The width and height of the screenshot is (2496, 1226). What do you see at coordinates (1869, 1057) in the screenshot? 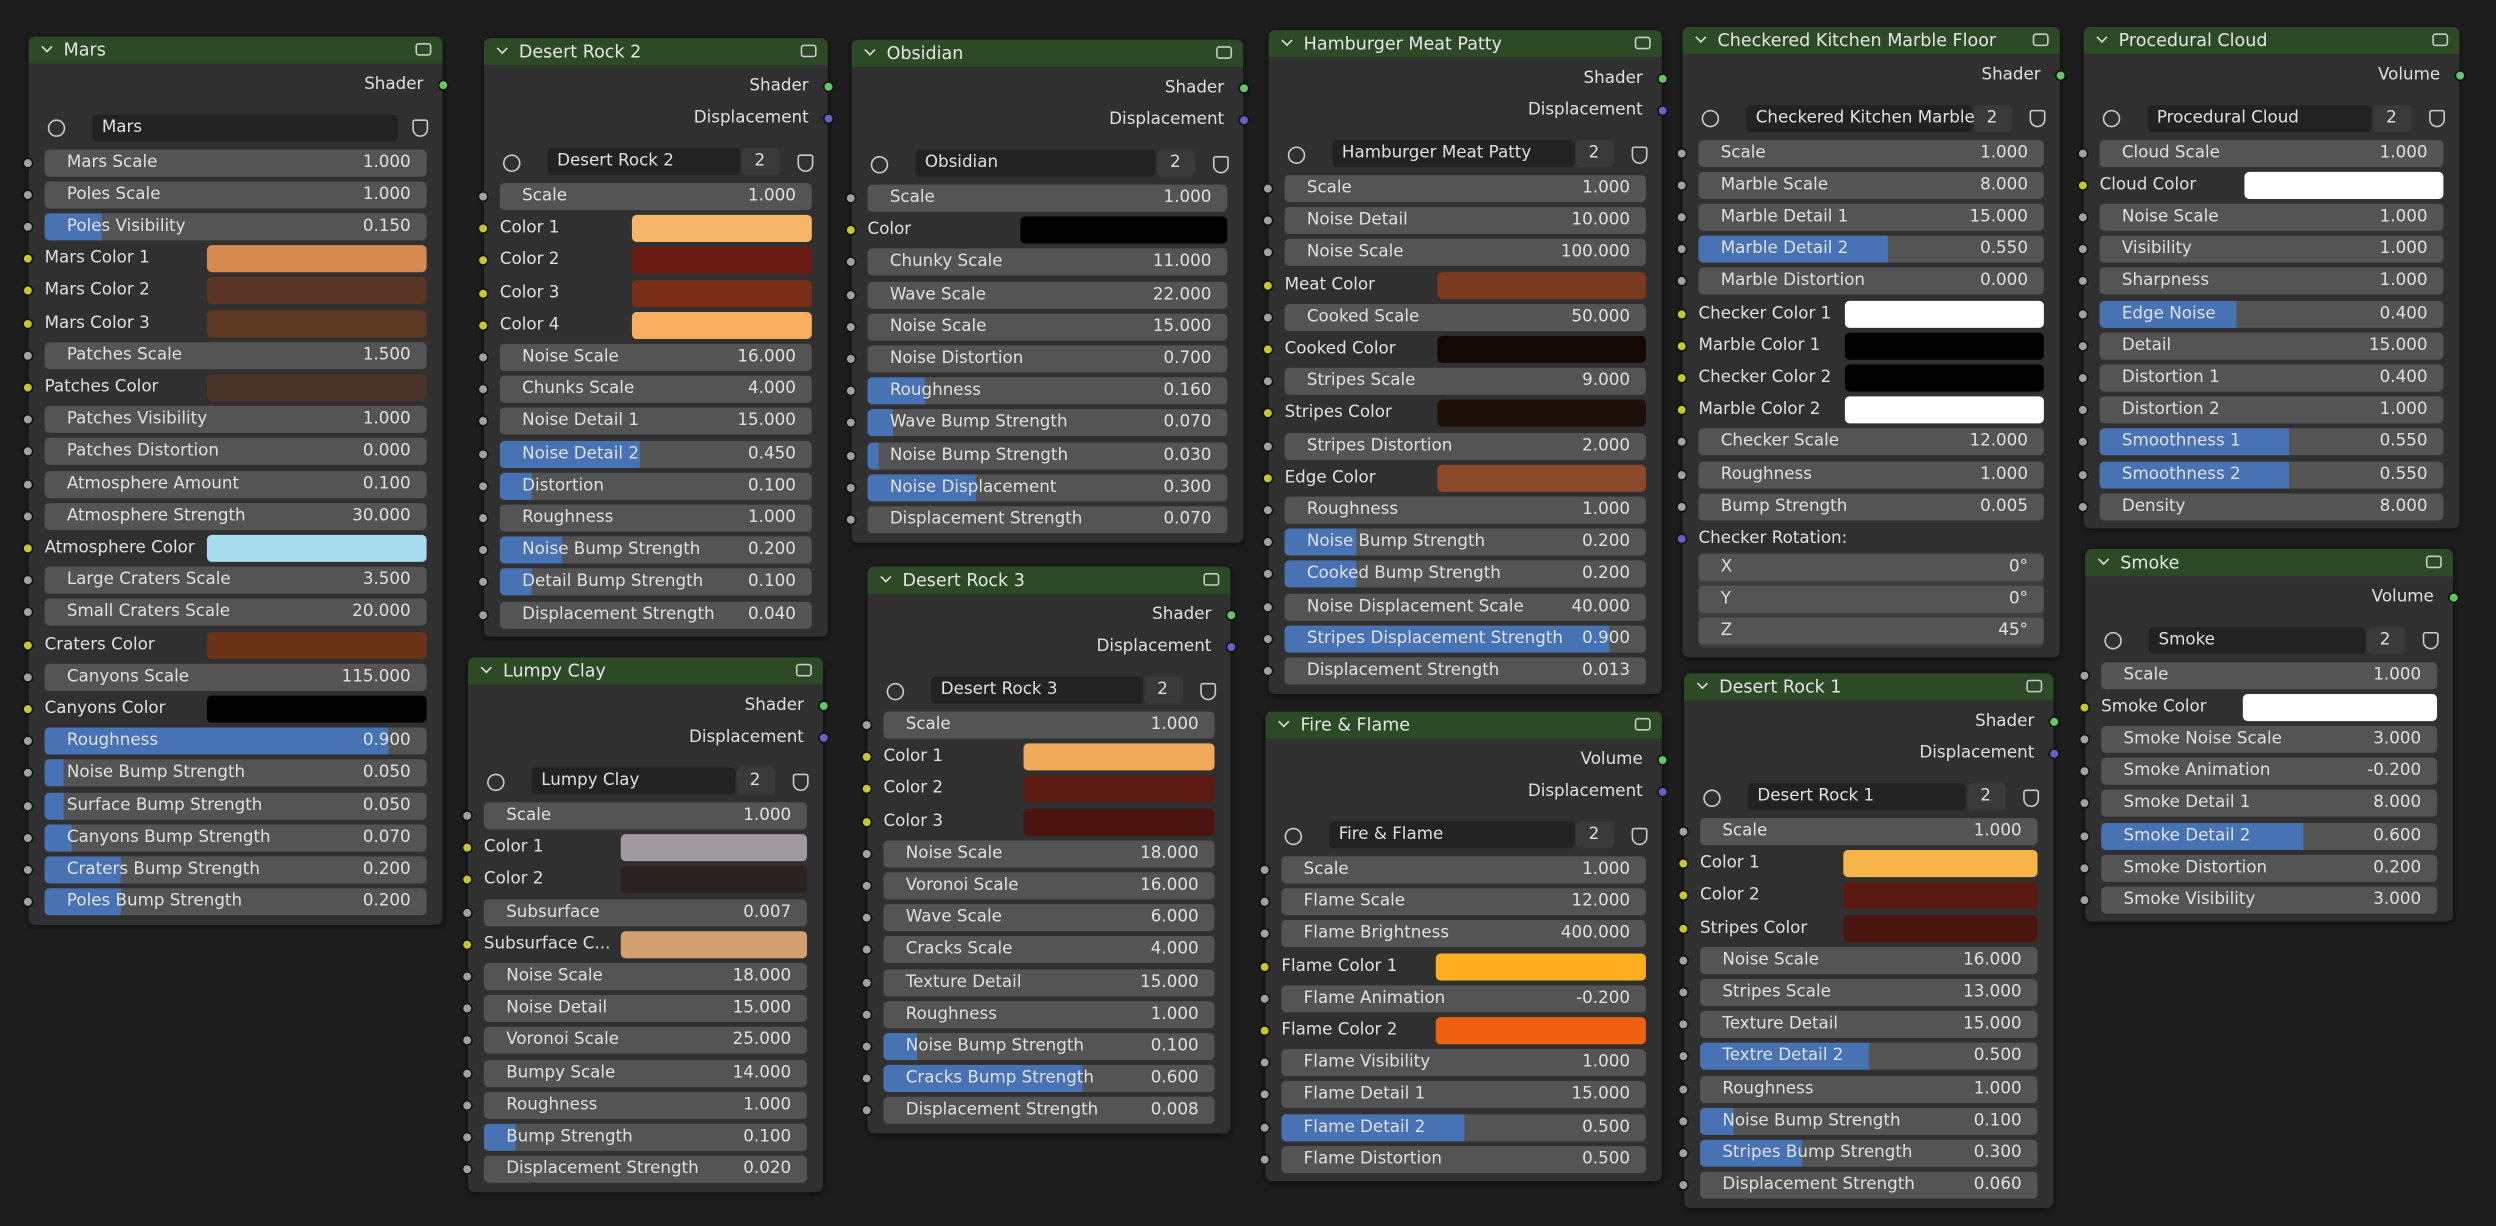
I see `value-field: Textre Detail 2 0.500` at bounding box center [1869, 1057].